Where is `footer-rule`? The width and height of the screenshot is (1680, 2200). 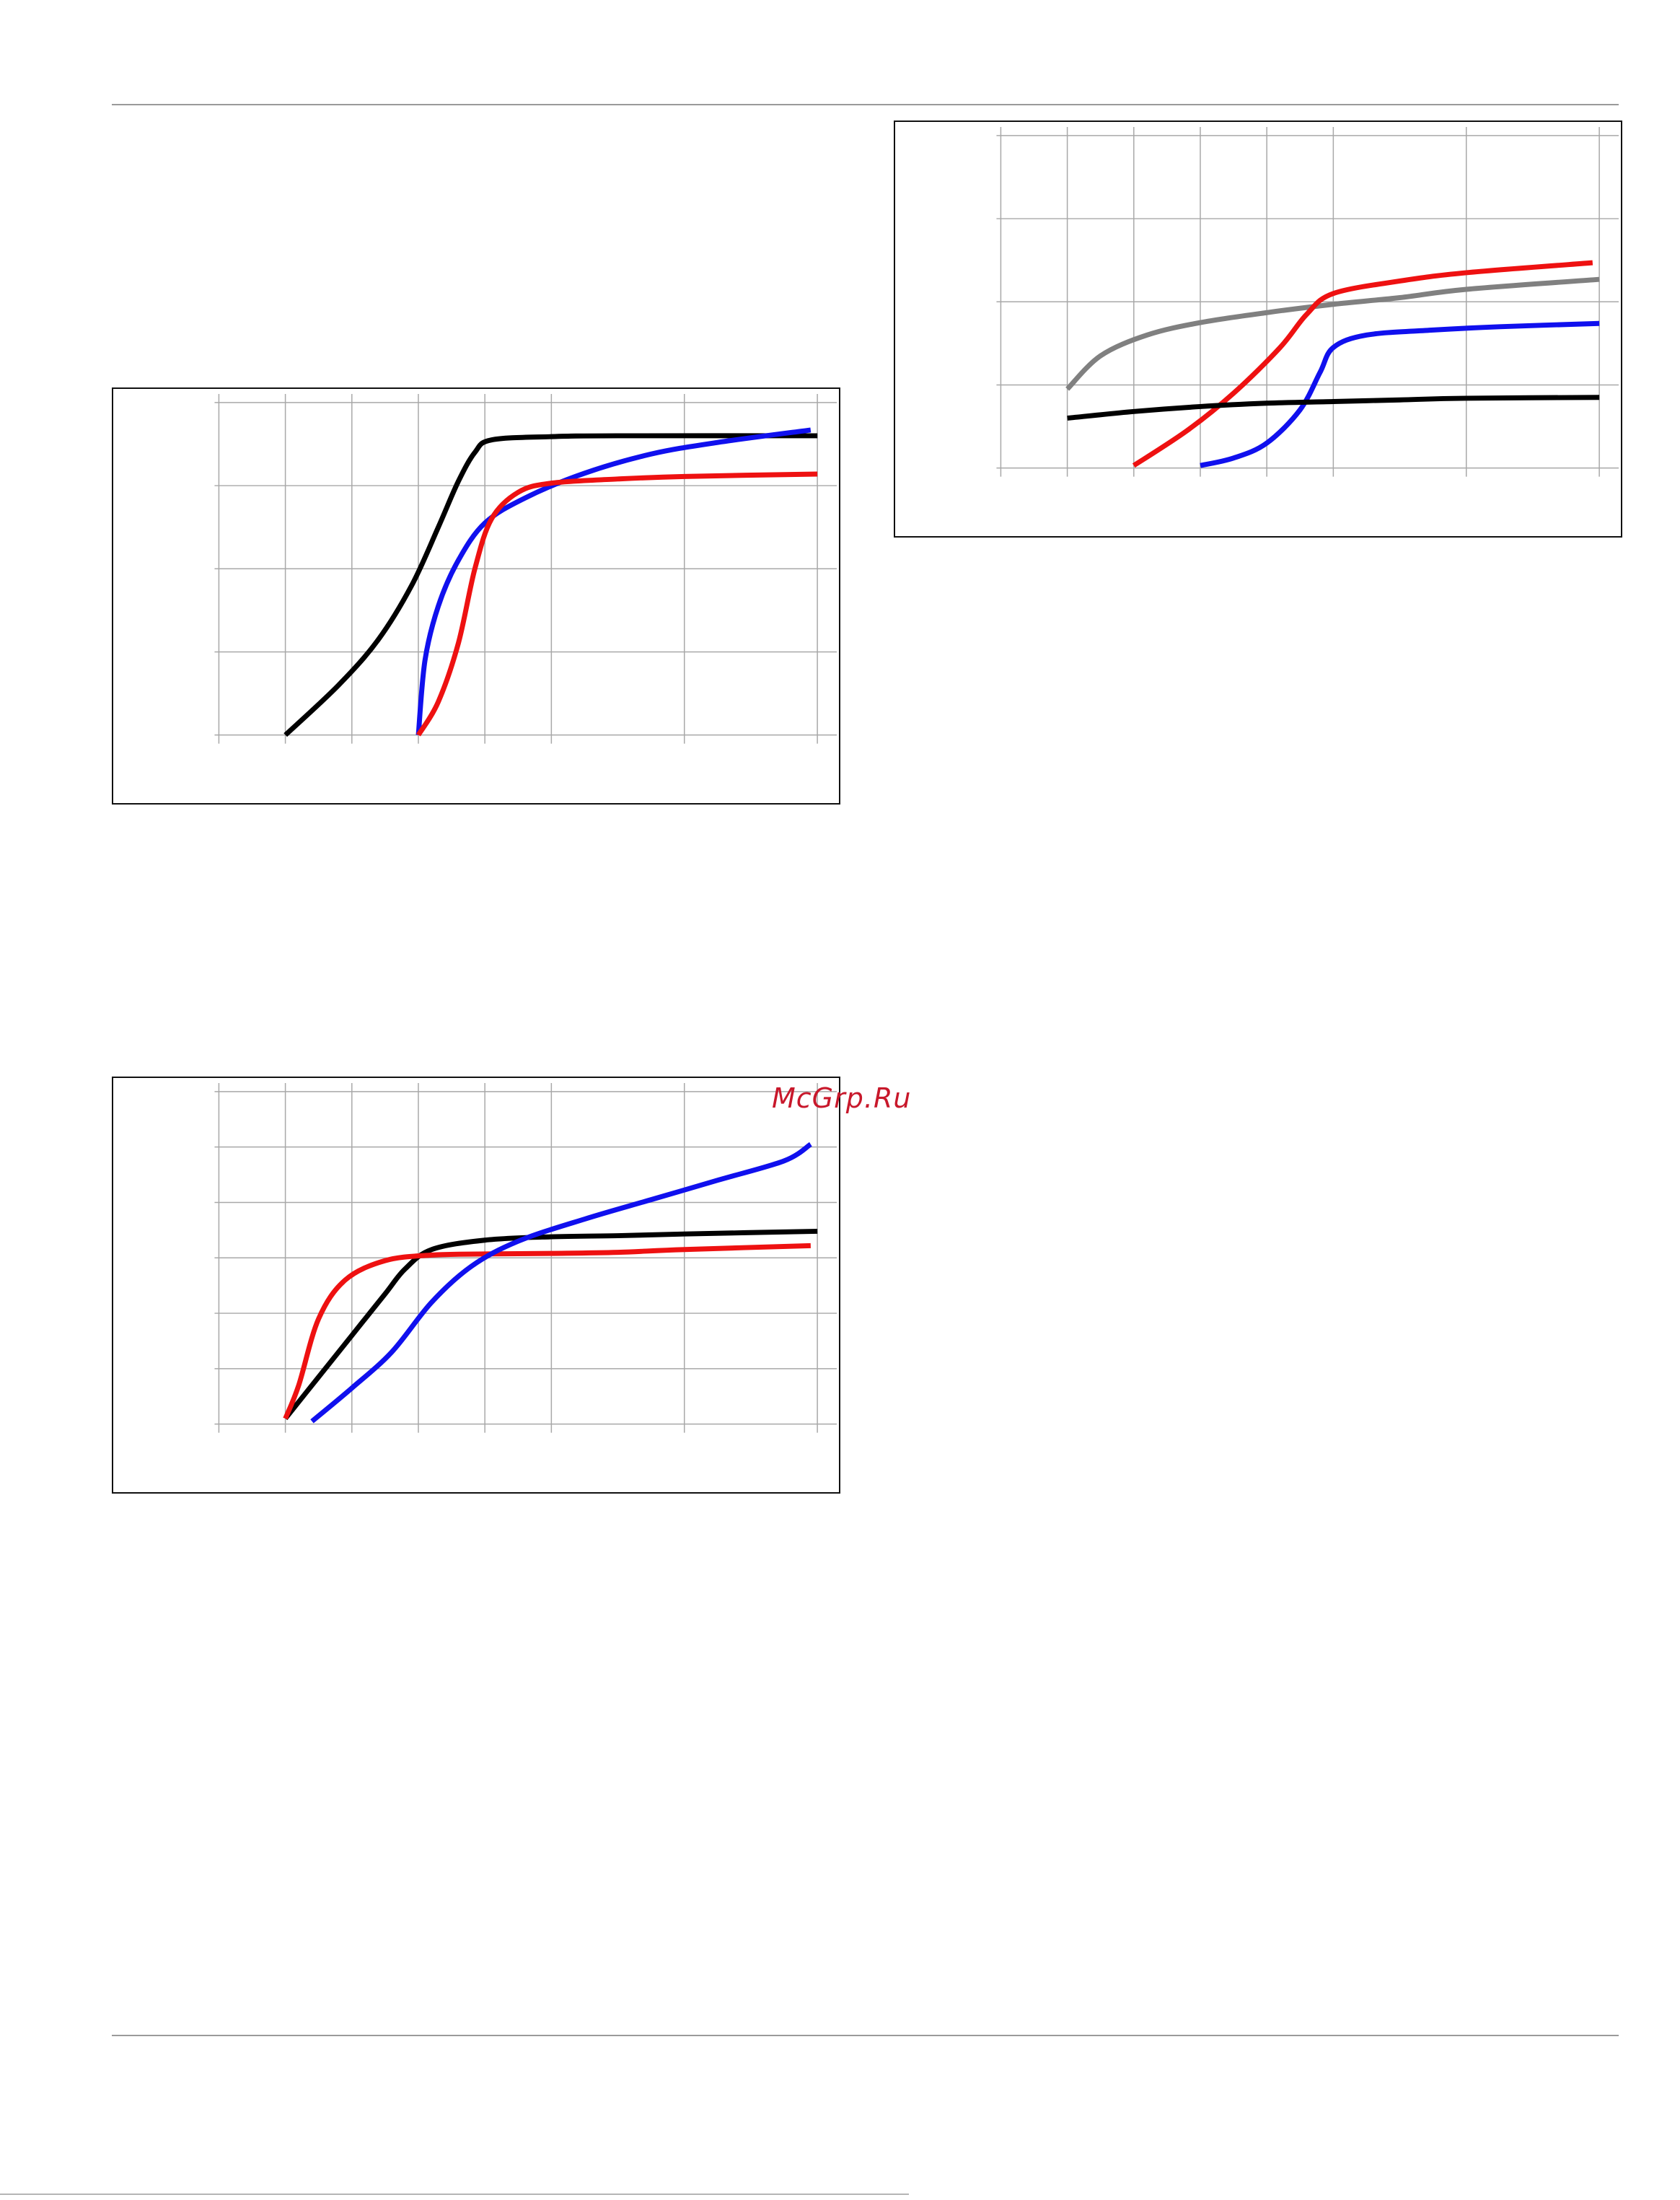
footer-rule is located at coordinates (865, 2036).